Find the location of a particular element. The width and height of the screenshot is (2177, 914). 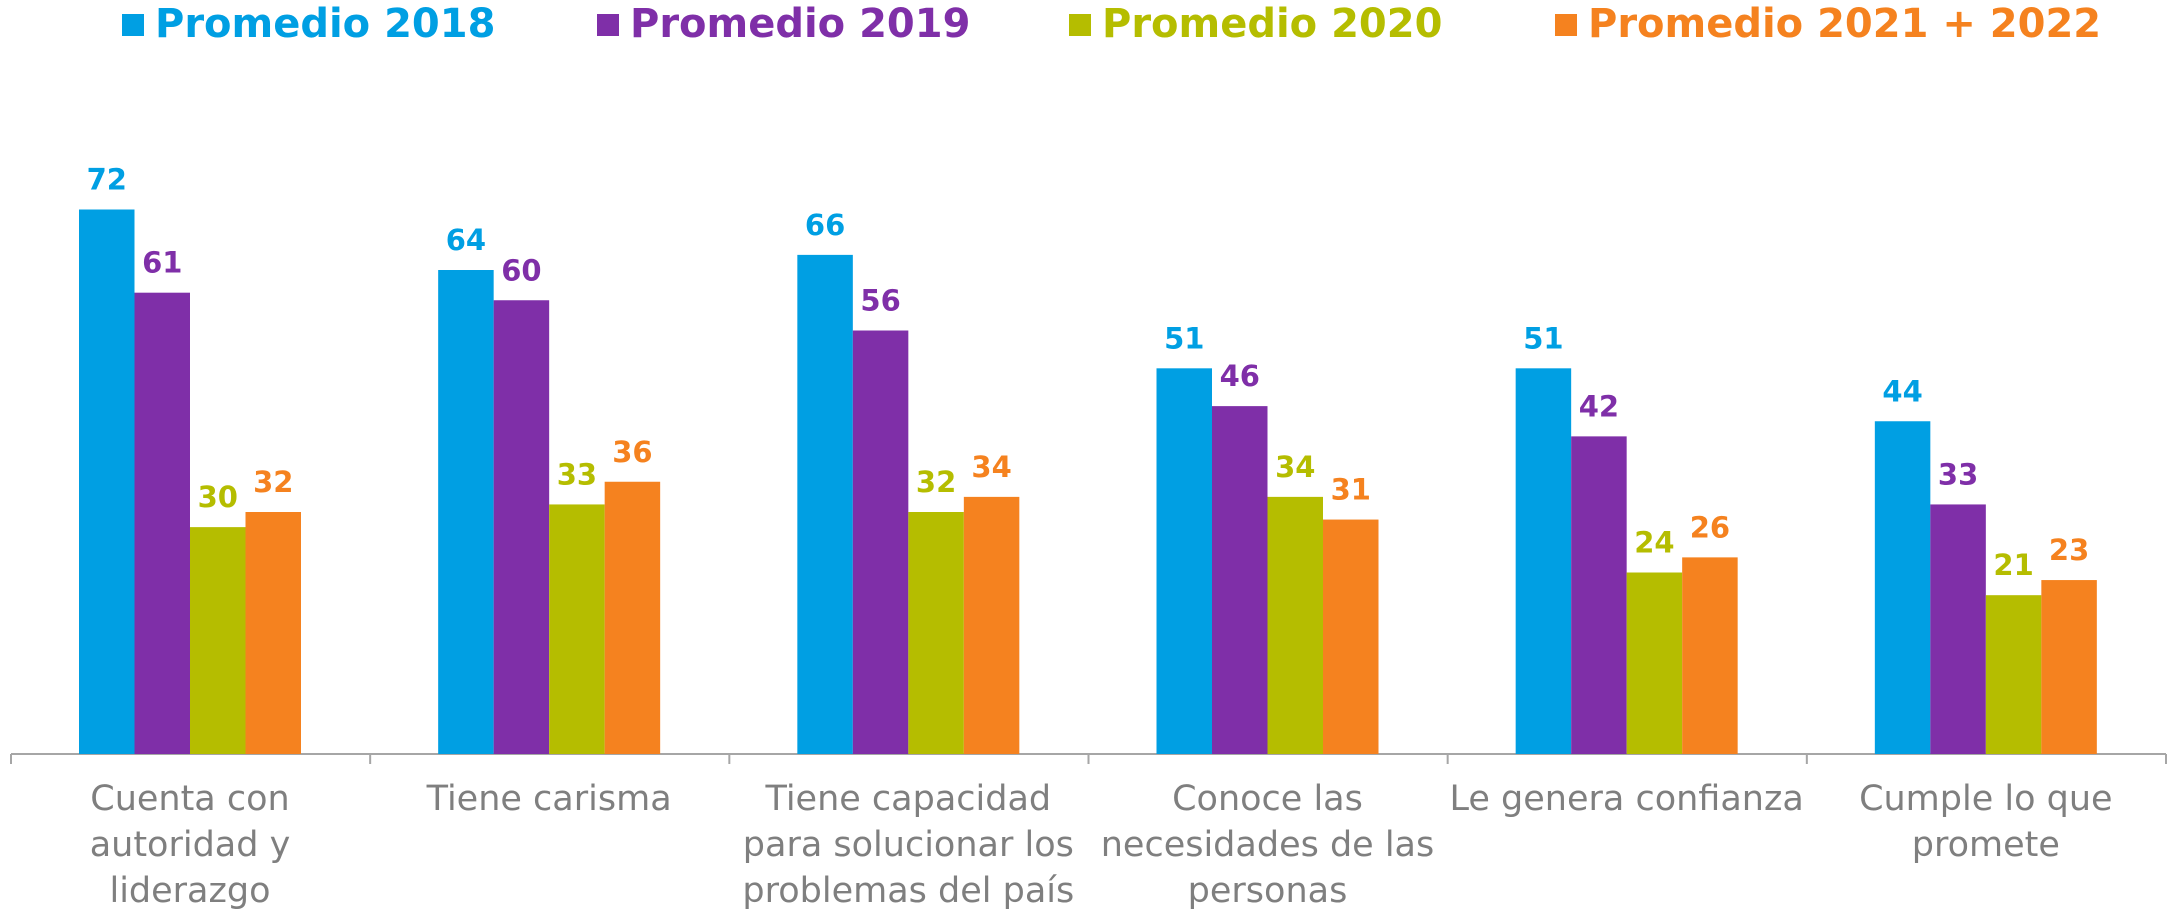

value-label: 64 is located at coordinates (466, 240).